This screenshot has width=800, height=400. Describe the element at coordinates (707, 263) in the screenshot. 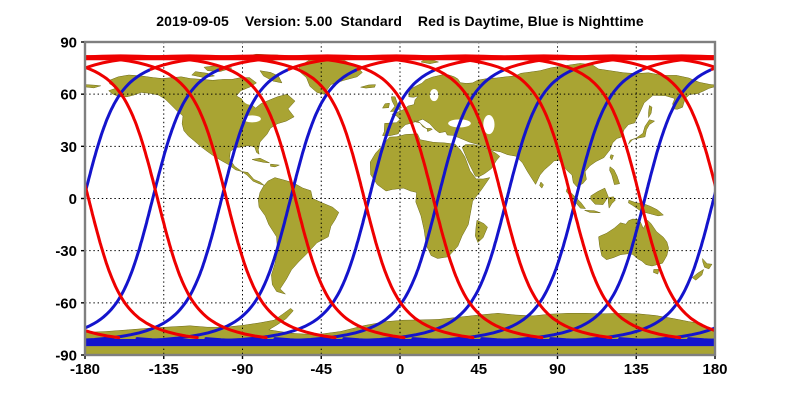

I see `land-new-zealand-north` at that location.